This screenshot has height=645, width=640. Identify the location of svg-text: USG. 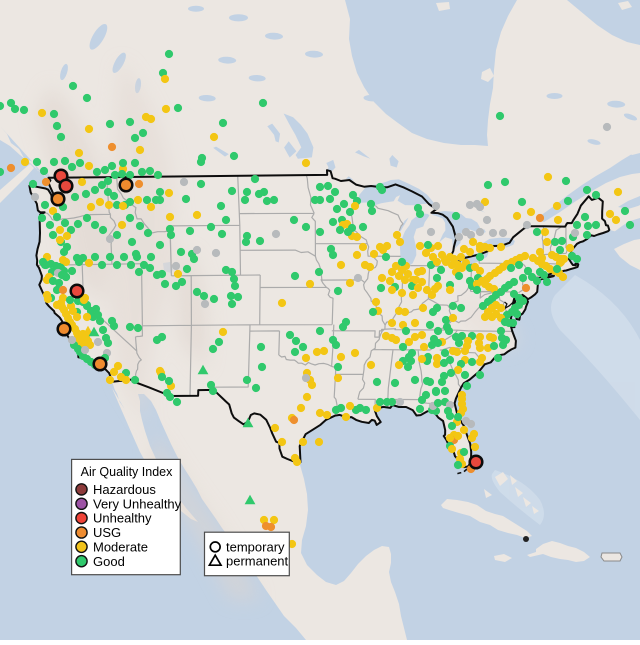
(107, 532).